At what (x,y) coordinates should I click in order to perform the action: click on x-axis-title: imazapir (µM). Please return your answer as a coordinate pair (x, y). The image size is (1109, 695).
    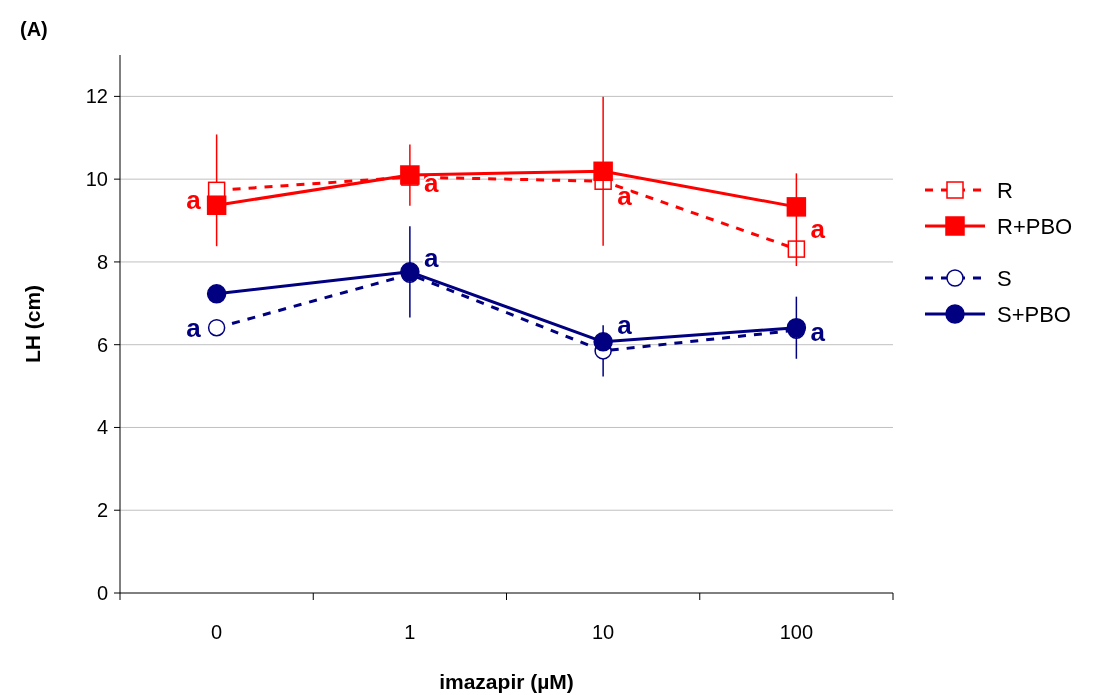
    Looking at the image, I should click on (506, 681).